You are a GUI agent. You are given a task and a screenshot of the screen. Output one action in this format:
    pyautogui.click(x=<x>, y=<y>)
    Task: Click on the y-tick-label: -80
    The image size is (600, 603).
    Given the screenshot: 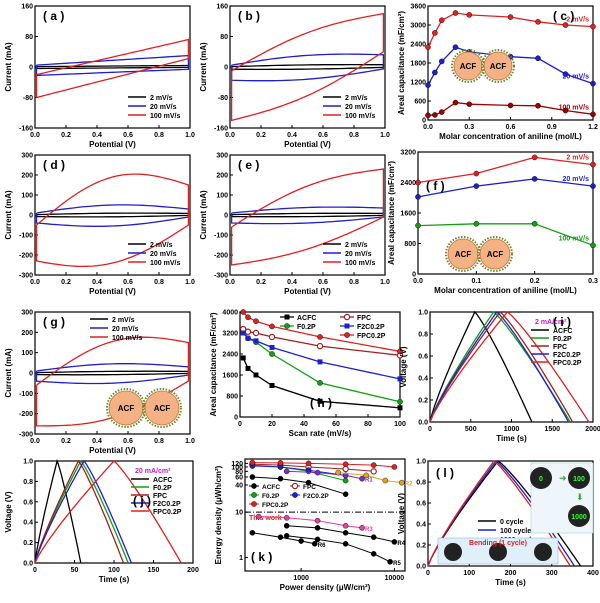 What is the action you would take?
    pyautogui.click(x=28, y=98)
    